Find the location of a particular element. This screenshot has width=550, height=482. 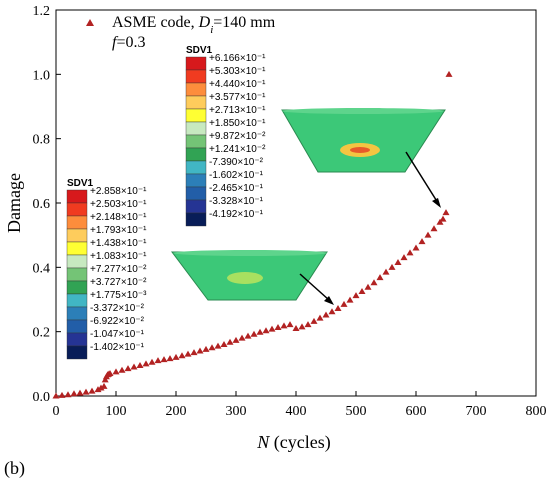

y-tick-label: 1.0 is located at coordinates (42, 75).